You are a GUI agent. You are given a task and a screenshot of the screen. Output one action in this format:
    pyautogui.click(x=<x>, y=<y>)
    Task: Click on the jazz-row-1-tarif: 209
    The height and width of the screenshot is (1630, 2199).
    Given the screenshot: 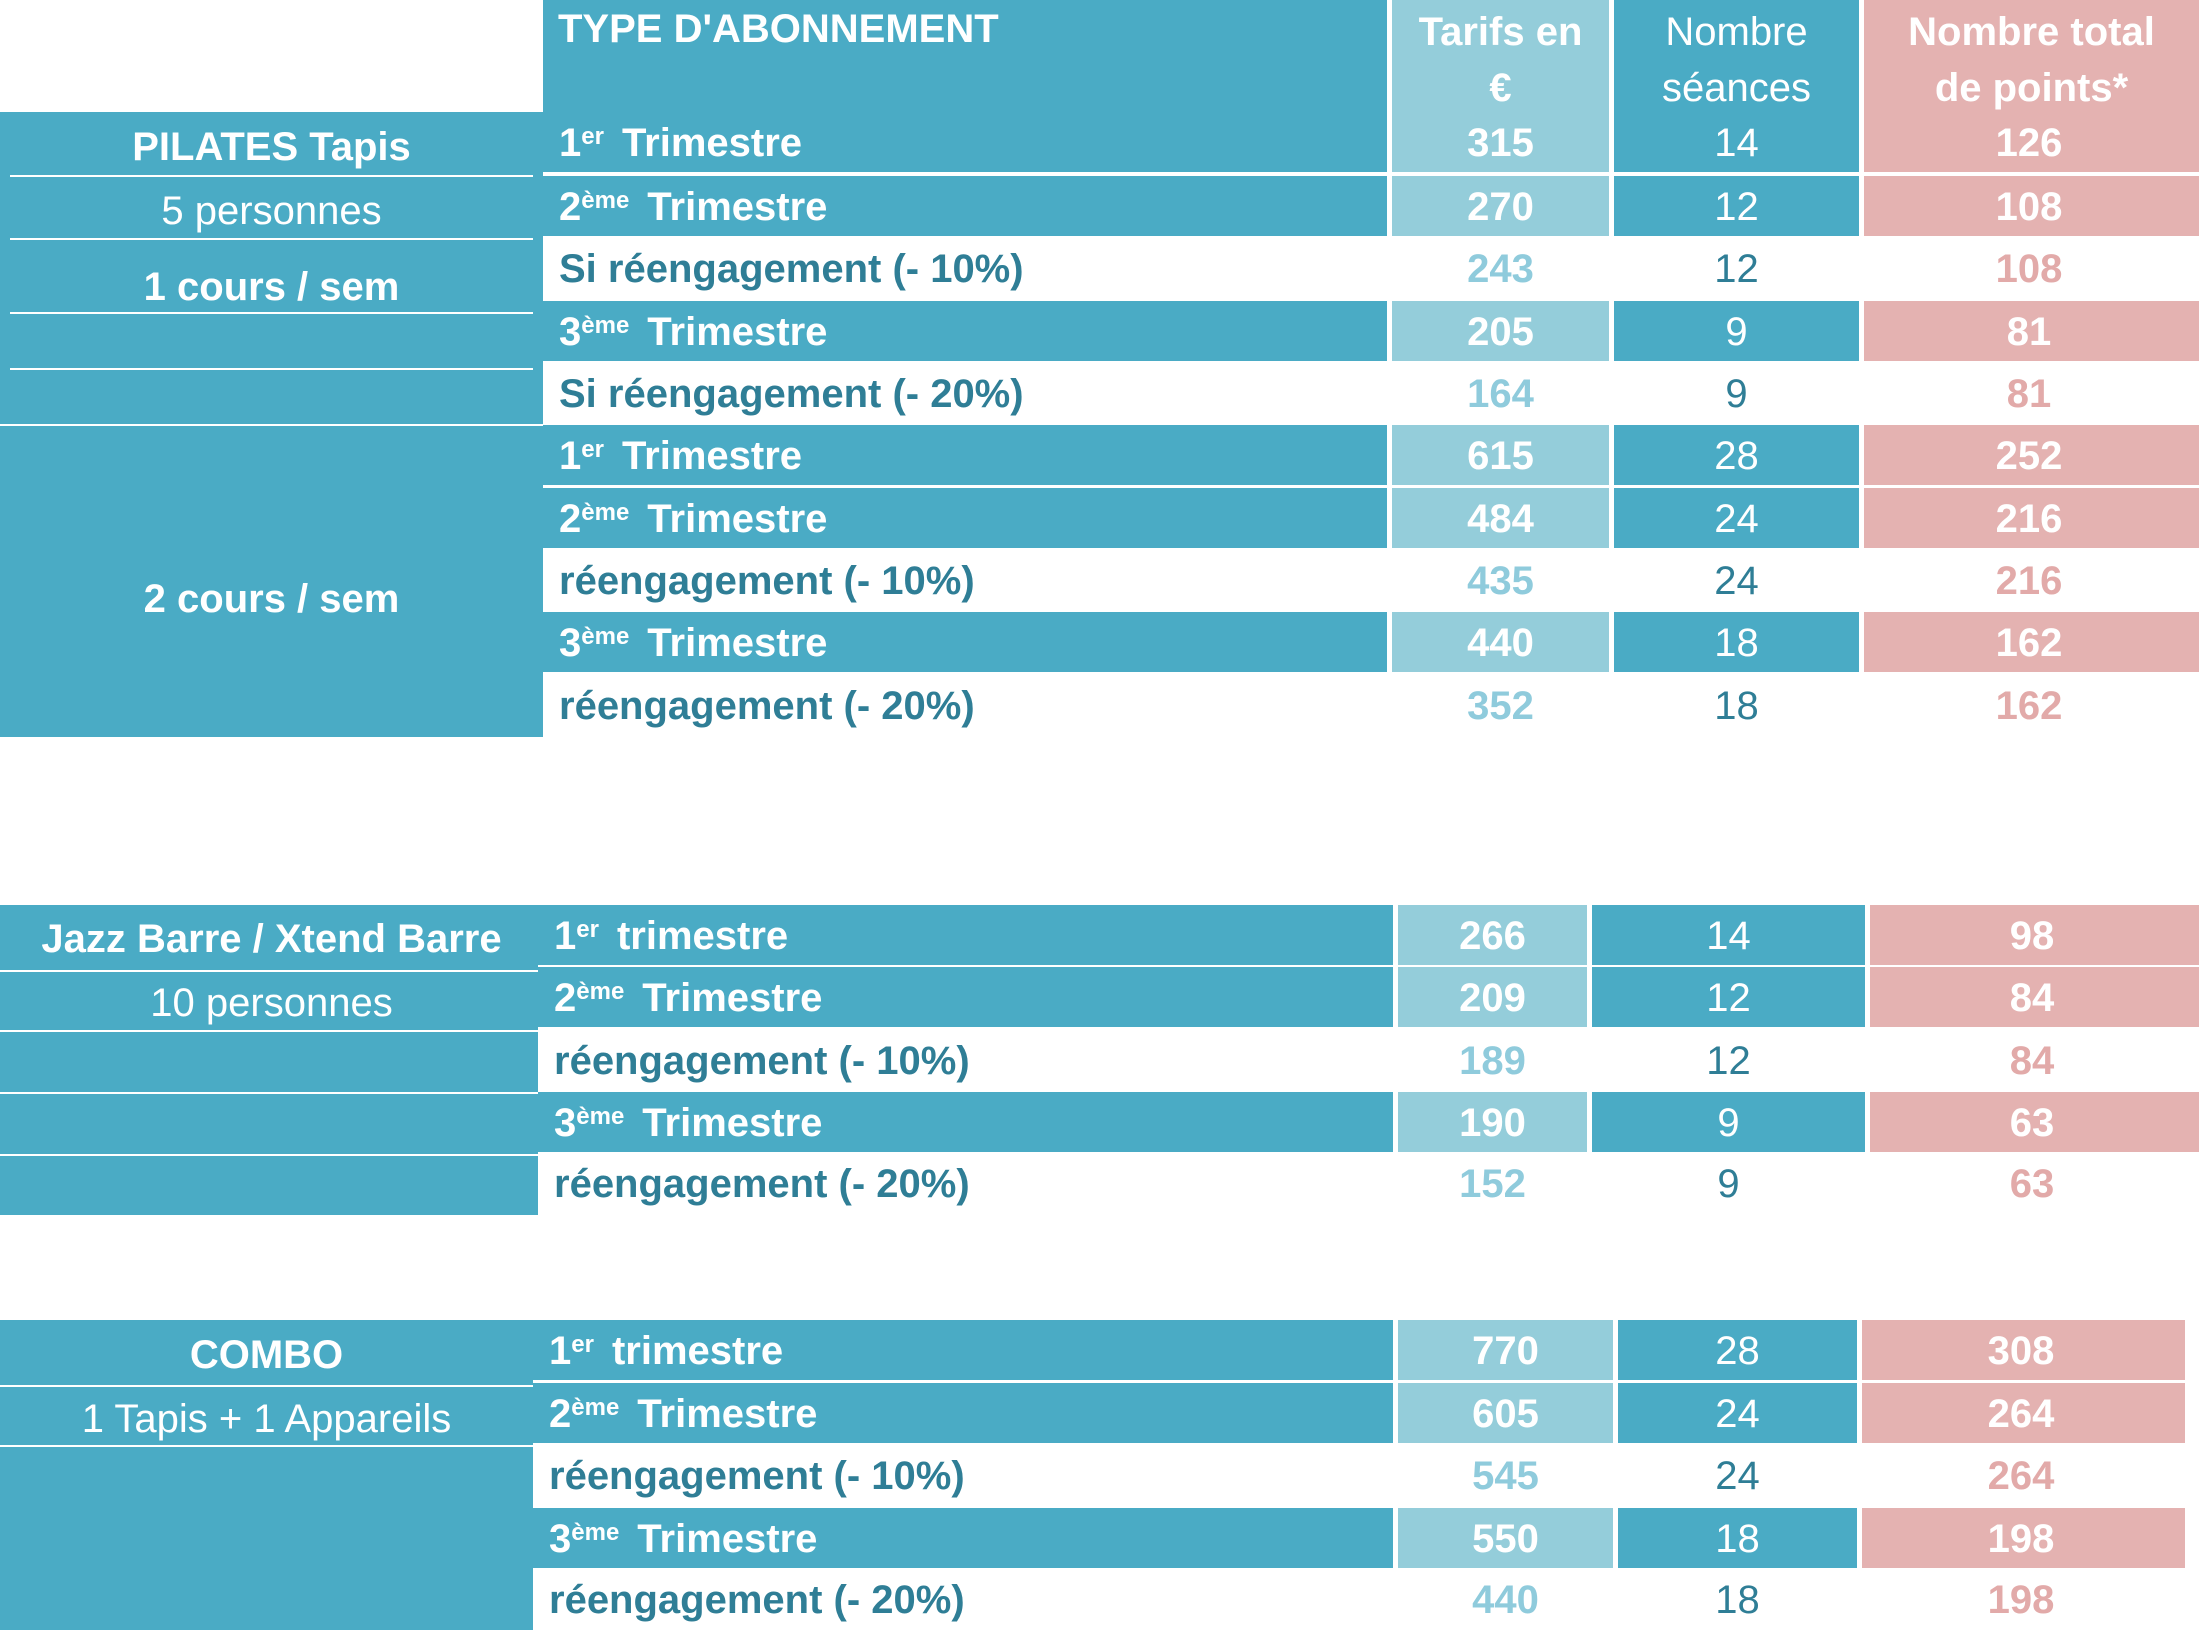 What is the action you would take?
    pyautogui.click(x=1492, y=998)
    